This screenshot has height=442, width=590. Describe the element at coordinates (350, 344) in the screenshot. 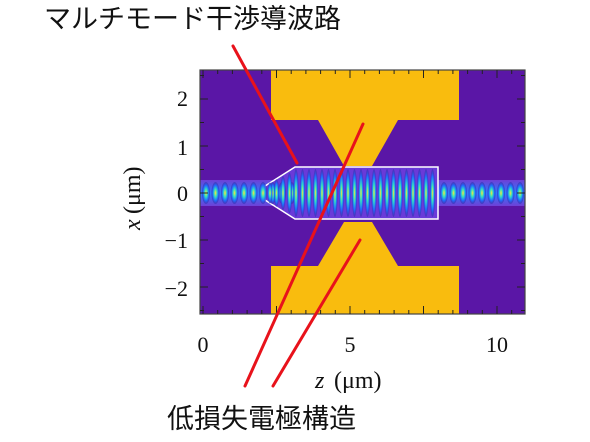

I see `x-tick-label: 5` at that location.